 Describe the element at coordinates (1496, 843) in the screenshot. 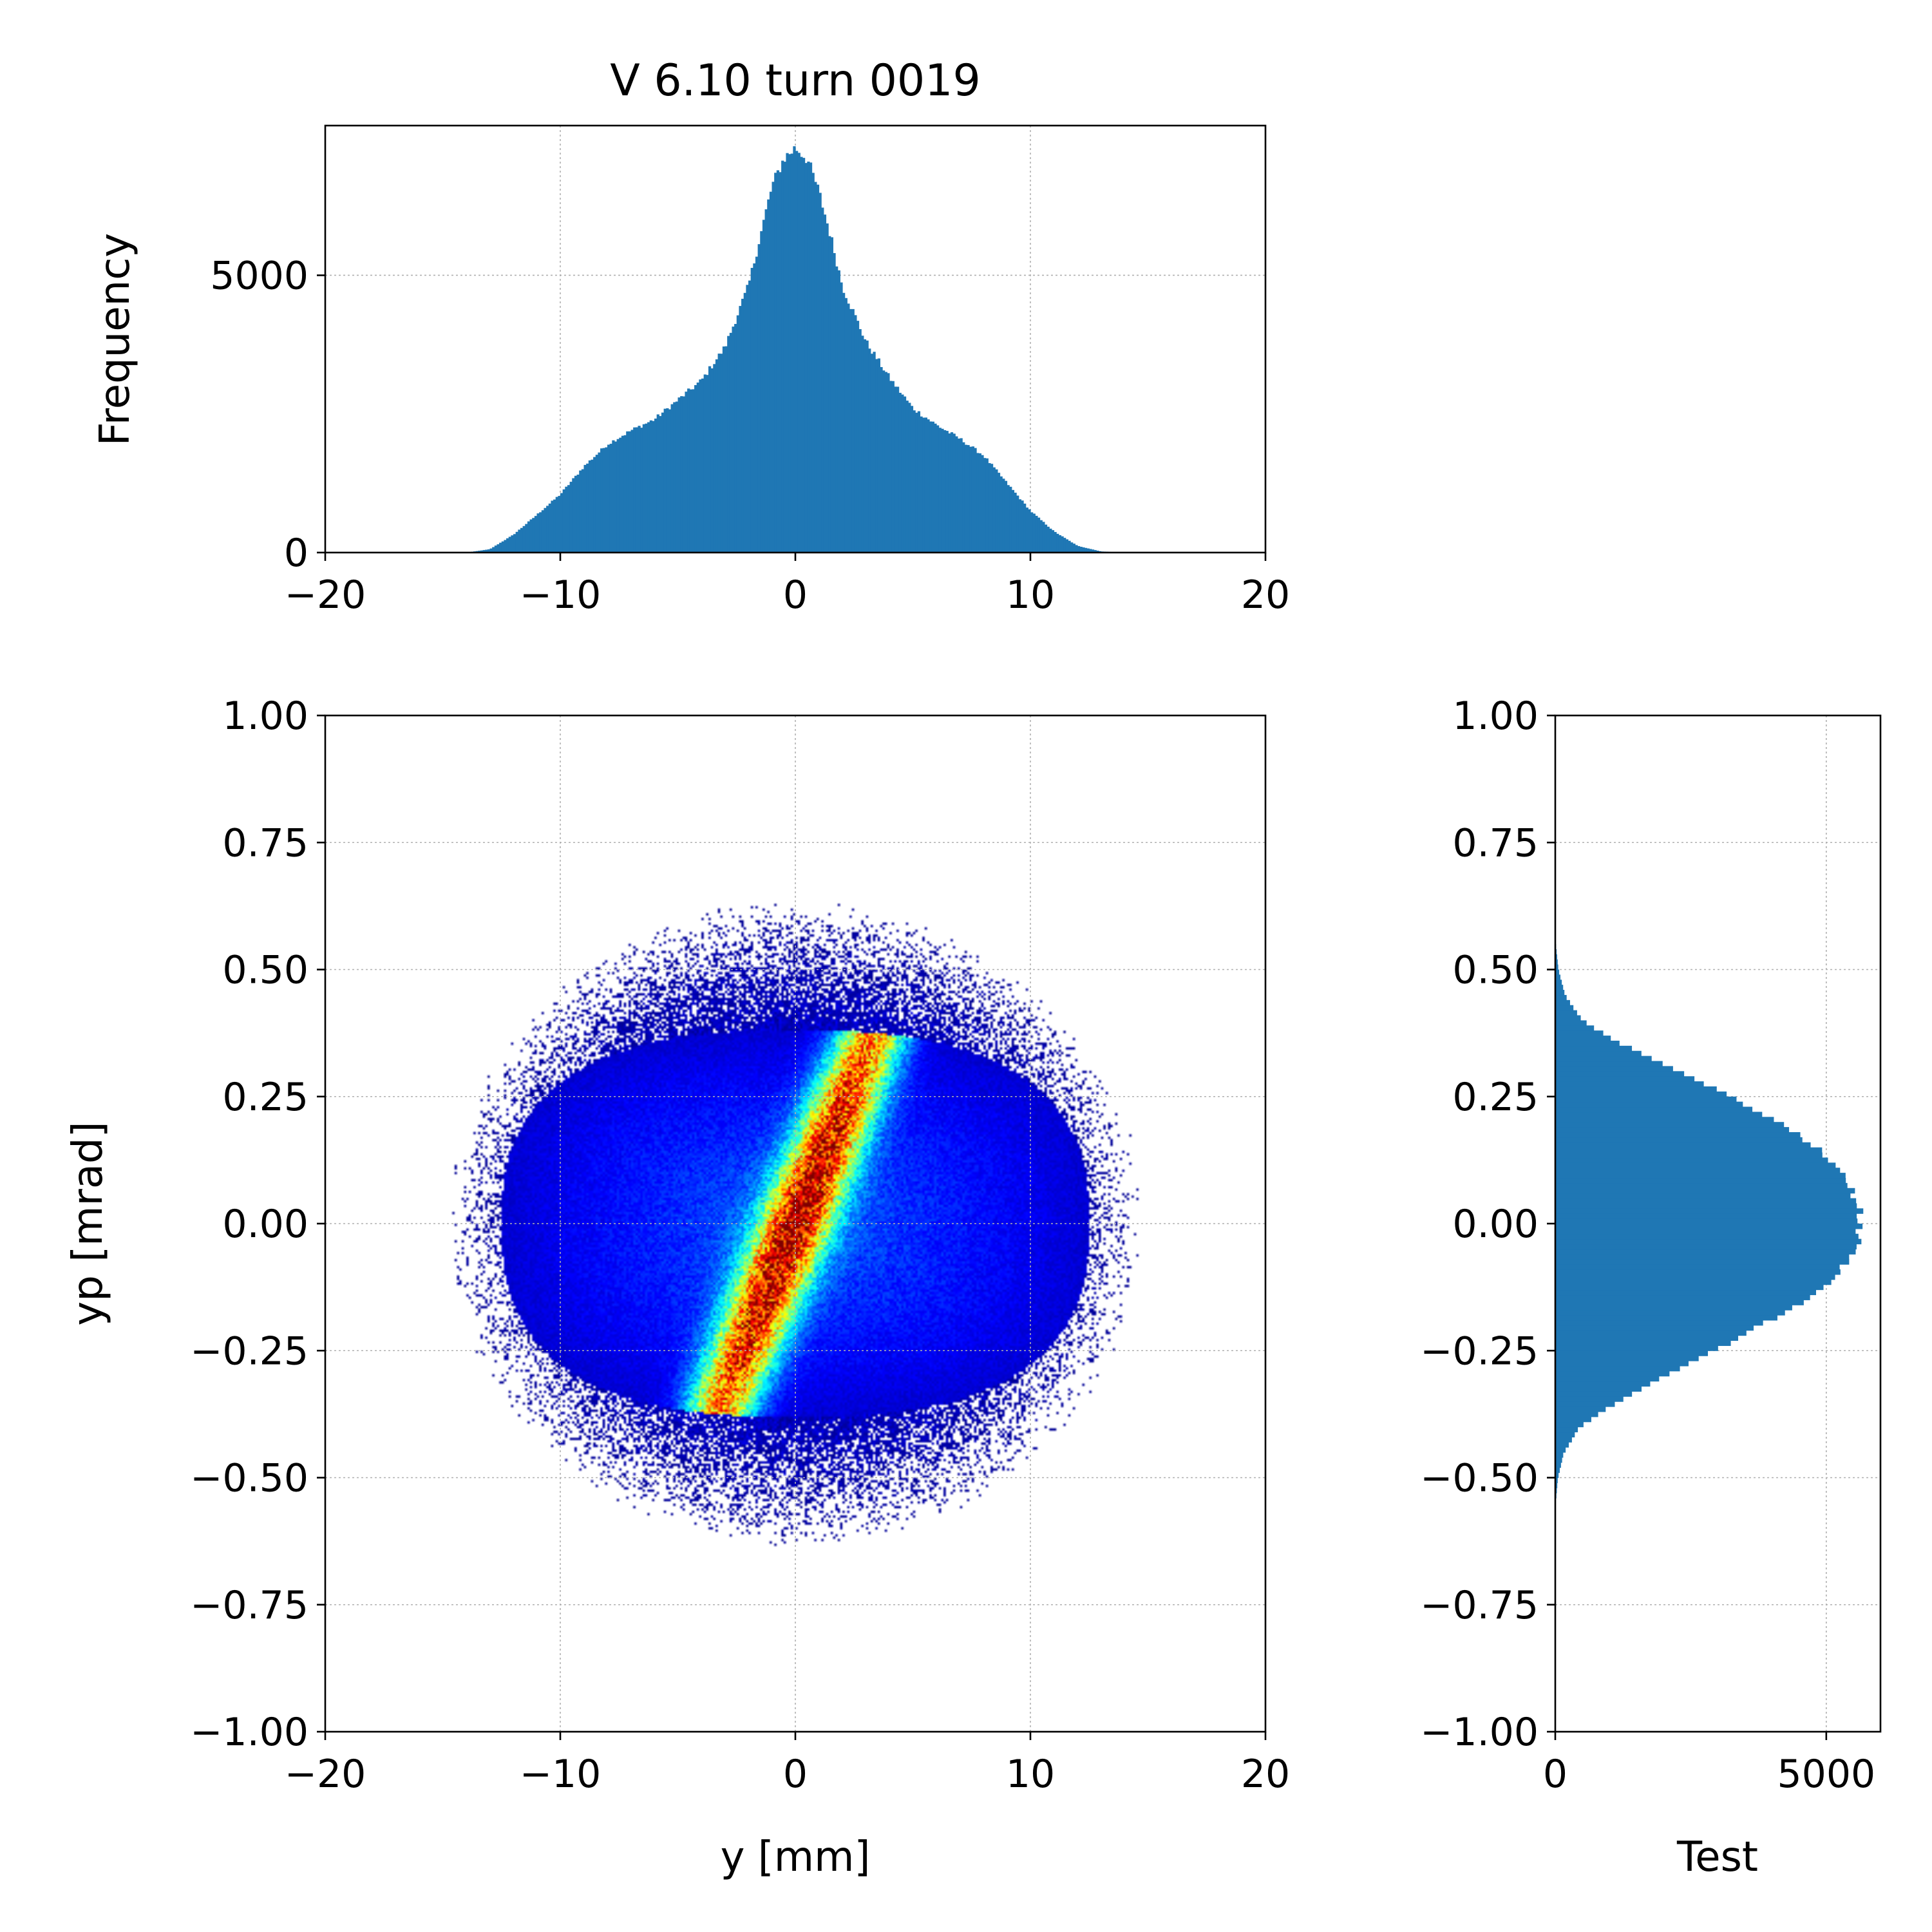

I see `right-histogram-ytick-label: 0.75` at that location.